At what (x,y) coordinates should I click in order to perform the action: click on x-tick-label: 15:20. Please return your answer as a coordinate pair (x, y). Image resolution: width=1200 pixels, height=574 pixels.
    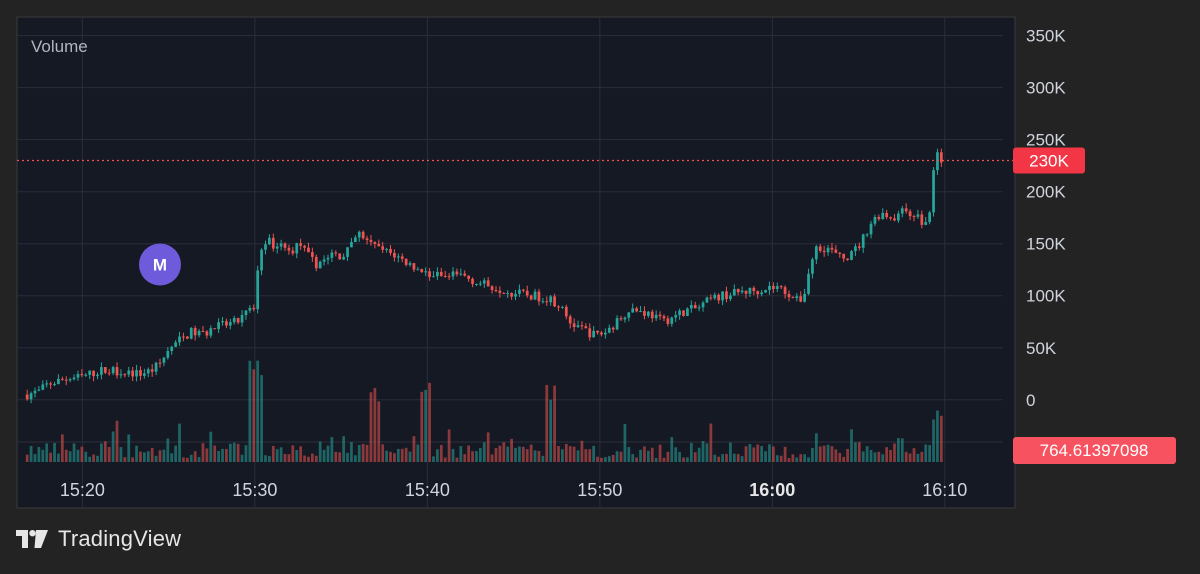
    Looking at the image, I should click on (82, 490).